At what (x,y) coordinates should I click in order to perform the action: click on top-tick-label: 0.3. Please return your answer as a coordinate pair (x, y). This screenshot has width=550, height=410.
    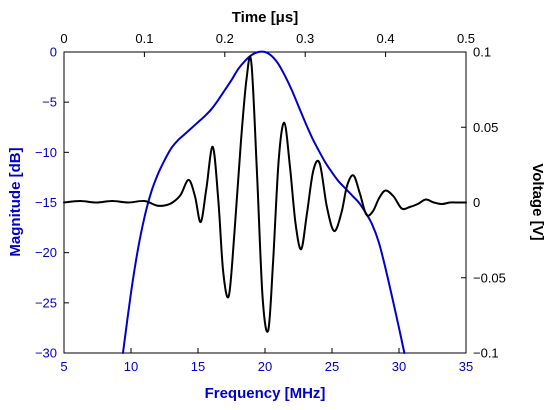
    Looking at the image, I should click on (305, 38).